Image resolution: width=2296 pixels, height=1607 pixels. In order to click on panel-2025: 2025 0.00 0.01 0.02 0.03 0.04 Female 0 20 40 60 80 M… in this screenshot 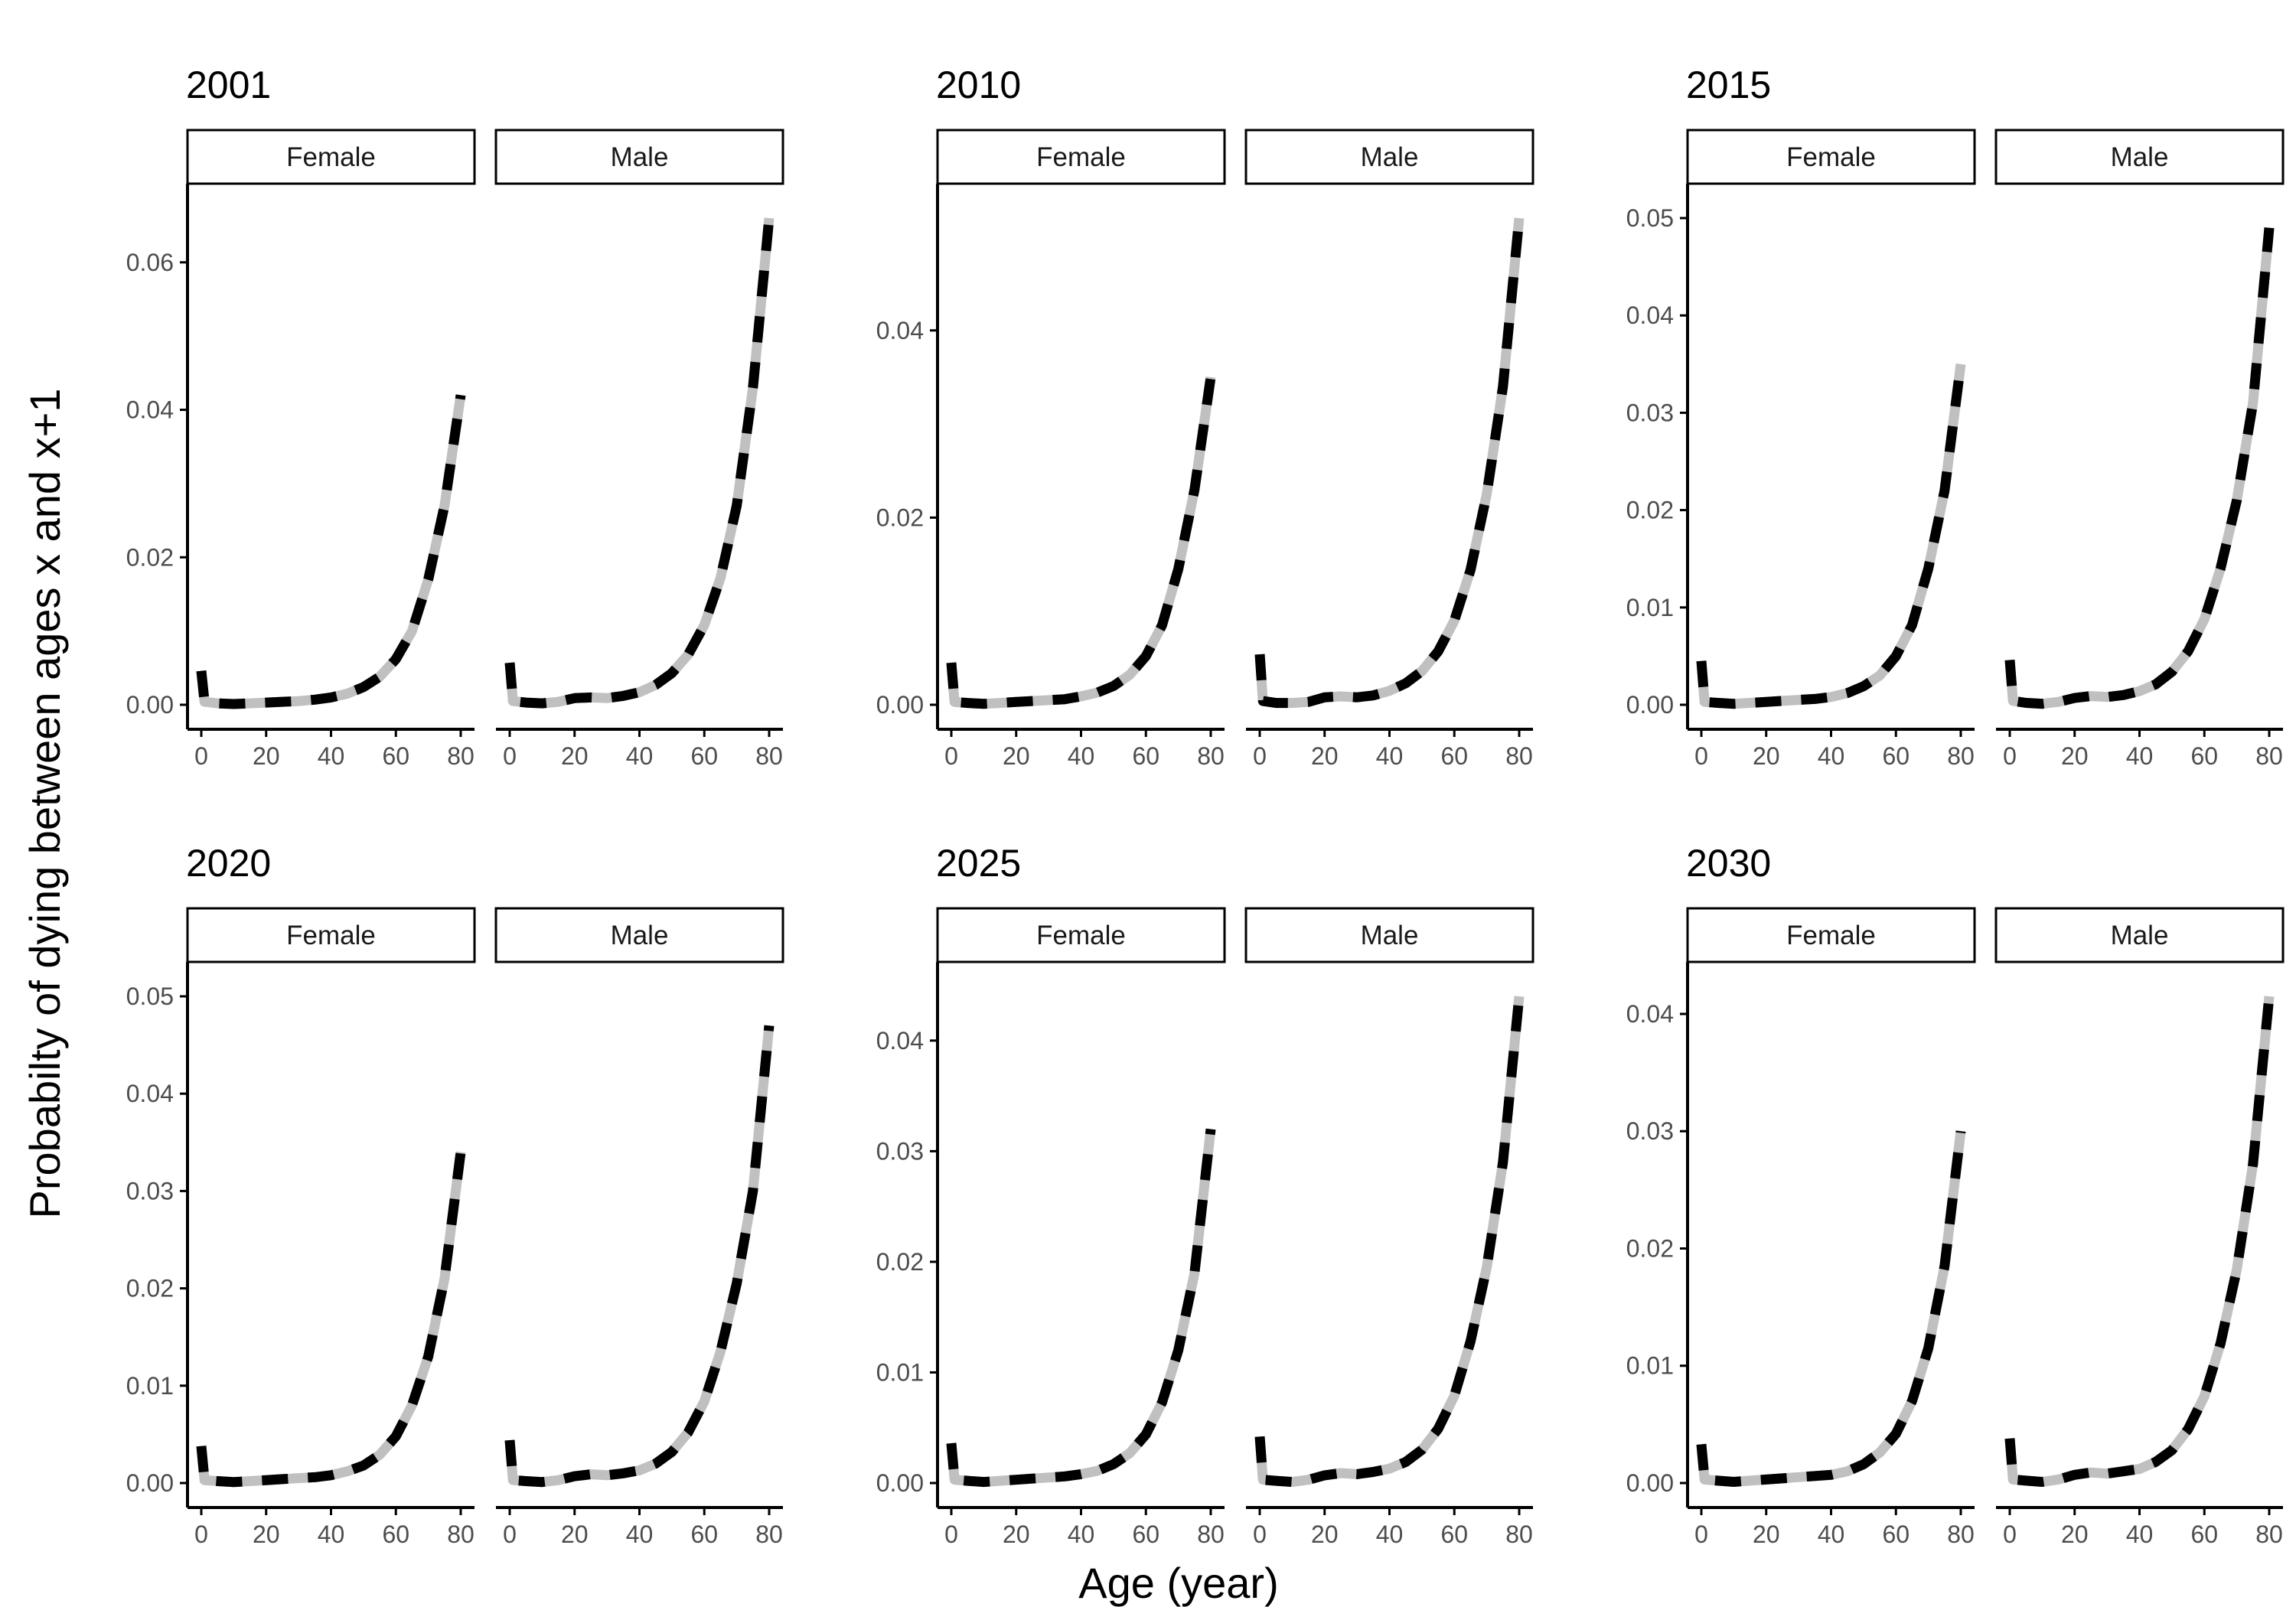, I will do `click(1205, 1195)`.